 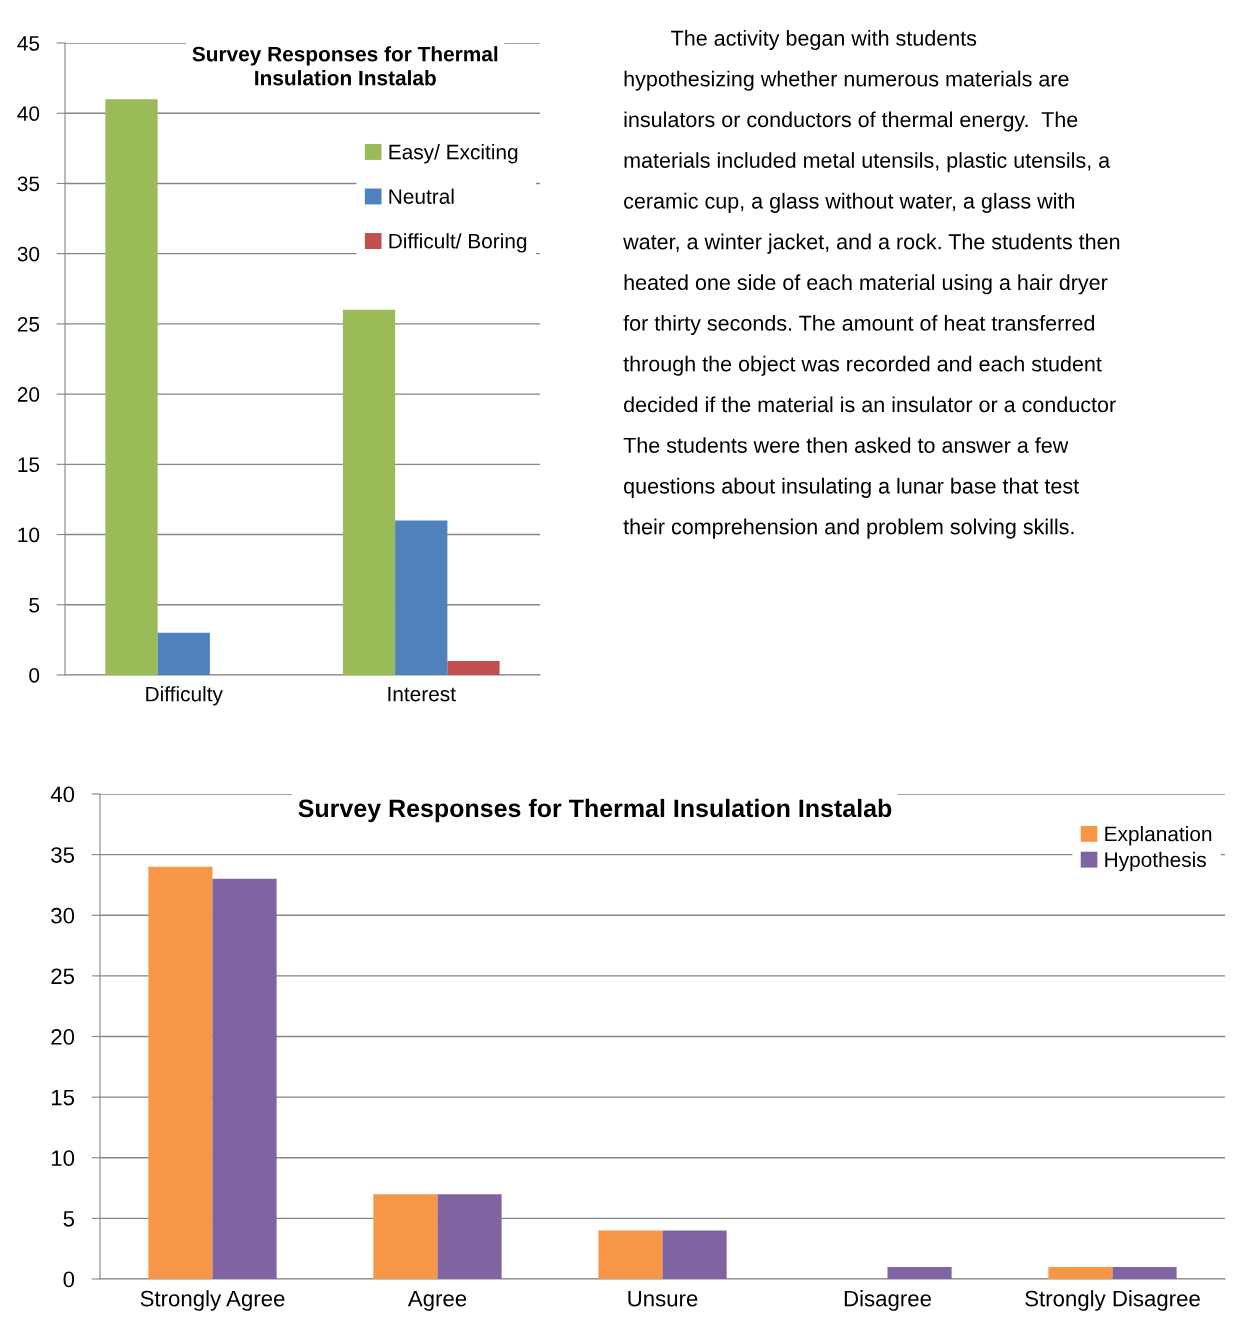 What do you see at coordinates (28, 43) in the screenshot?
I see `y-tick-label: 45` at bounding box center [28, 43].